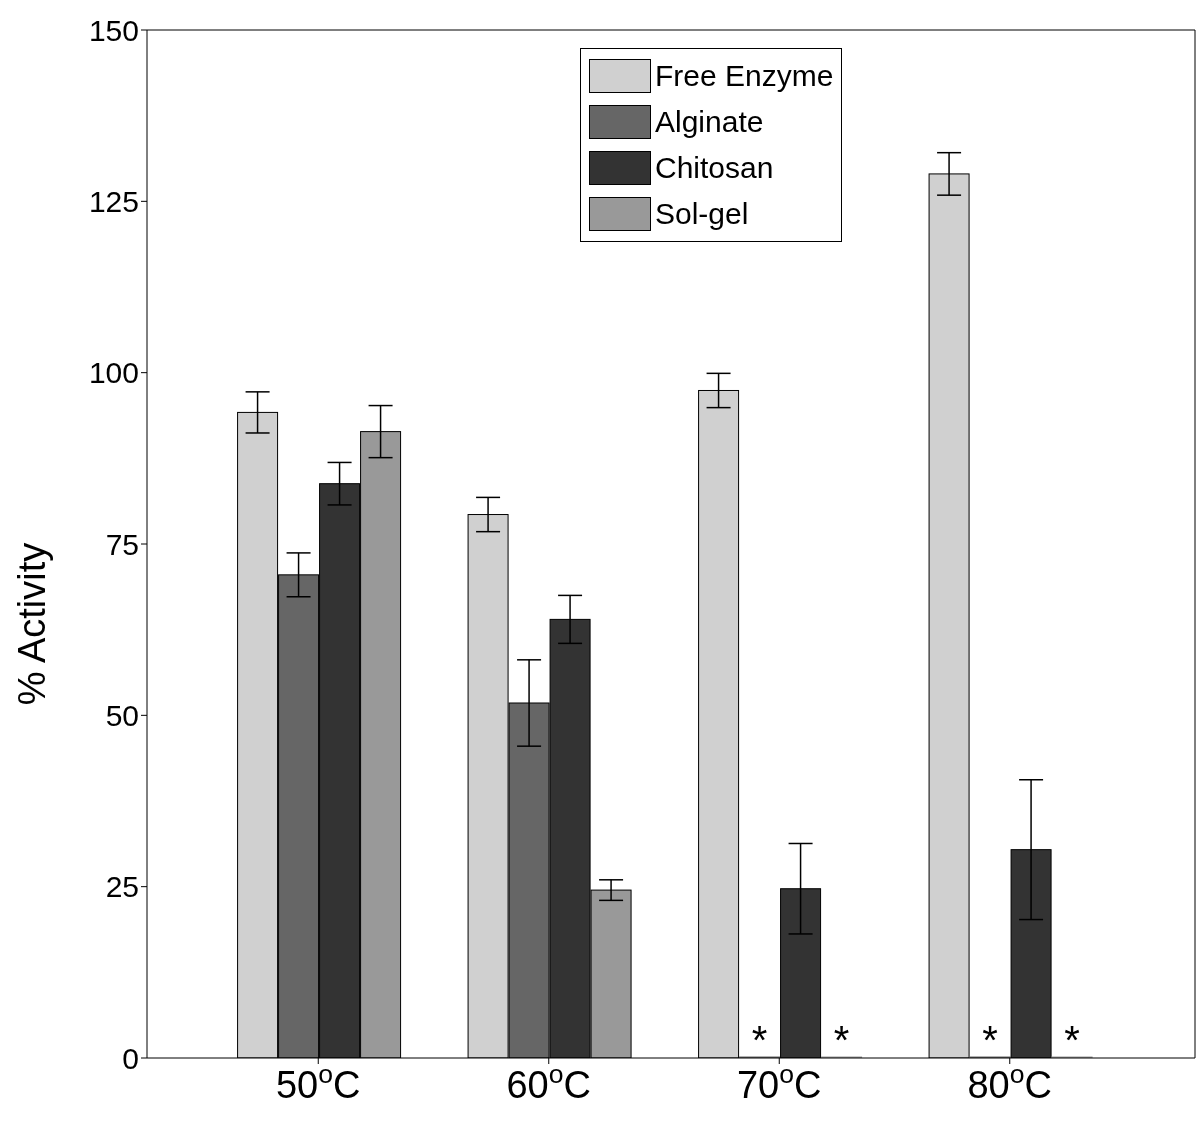 The height and width of the screenshot is (1144, 1198). What do you see at coordinates (32, 624) in the screenshot?
I see `y-axis-title: % Activity` at bounding box center [32, 624].